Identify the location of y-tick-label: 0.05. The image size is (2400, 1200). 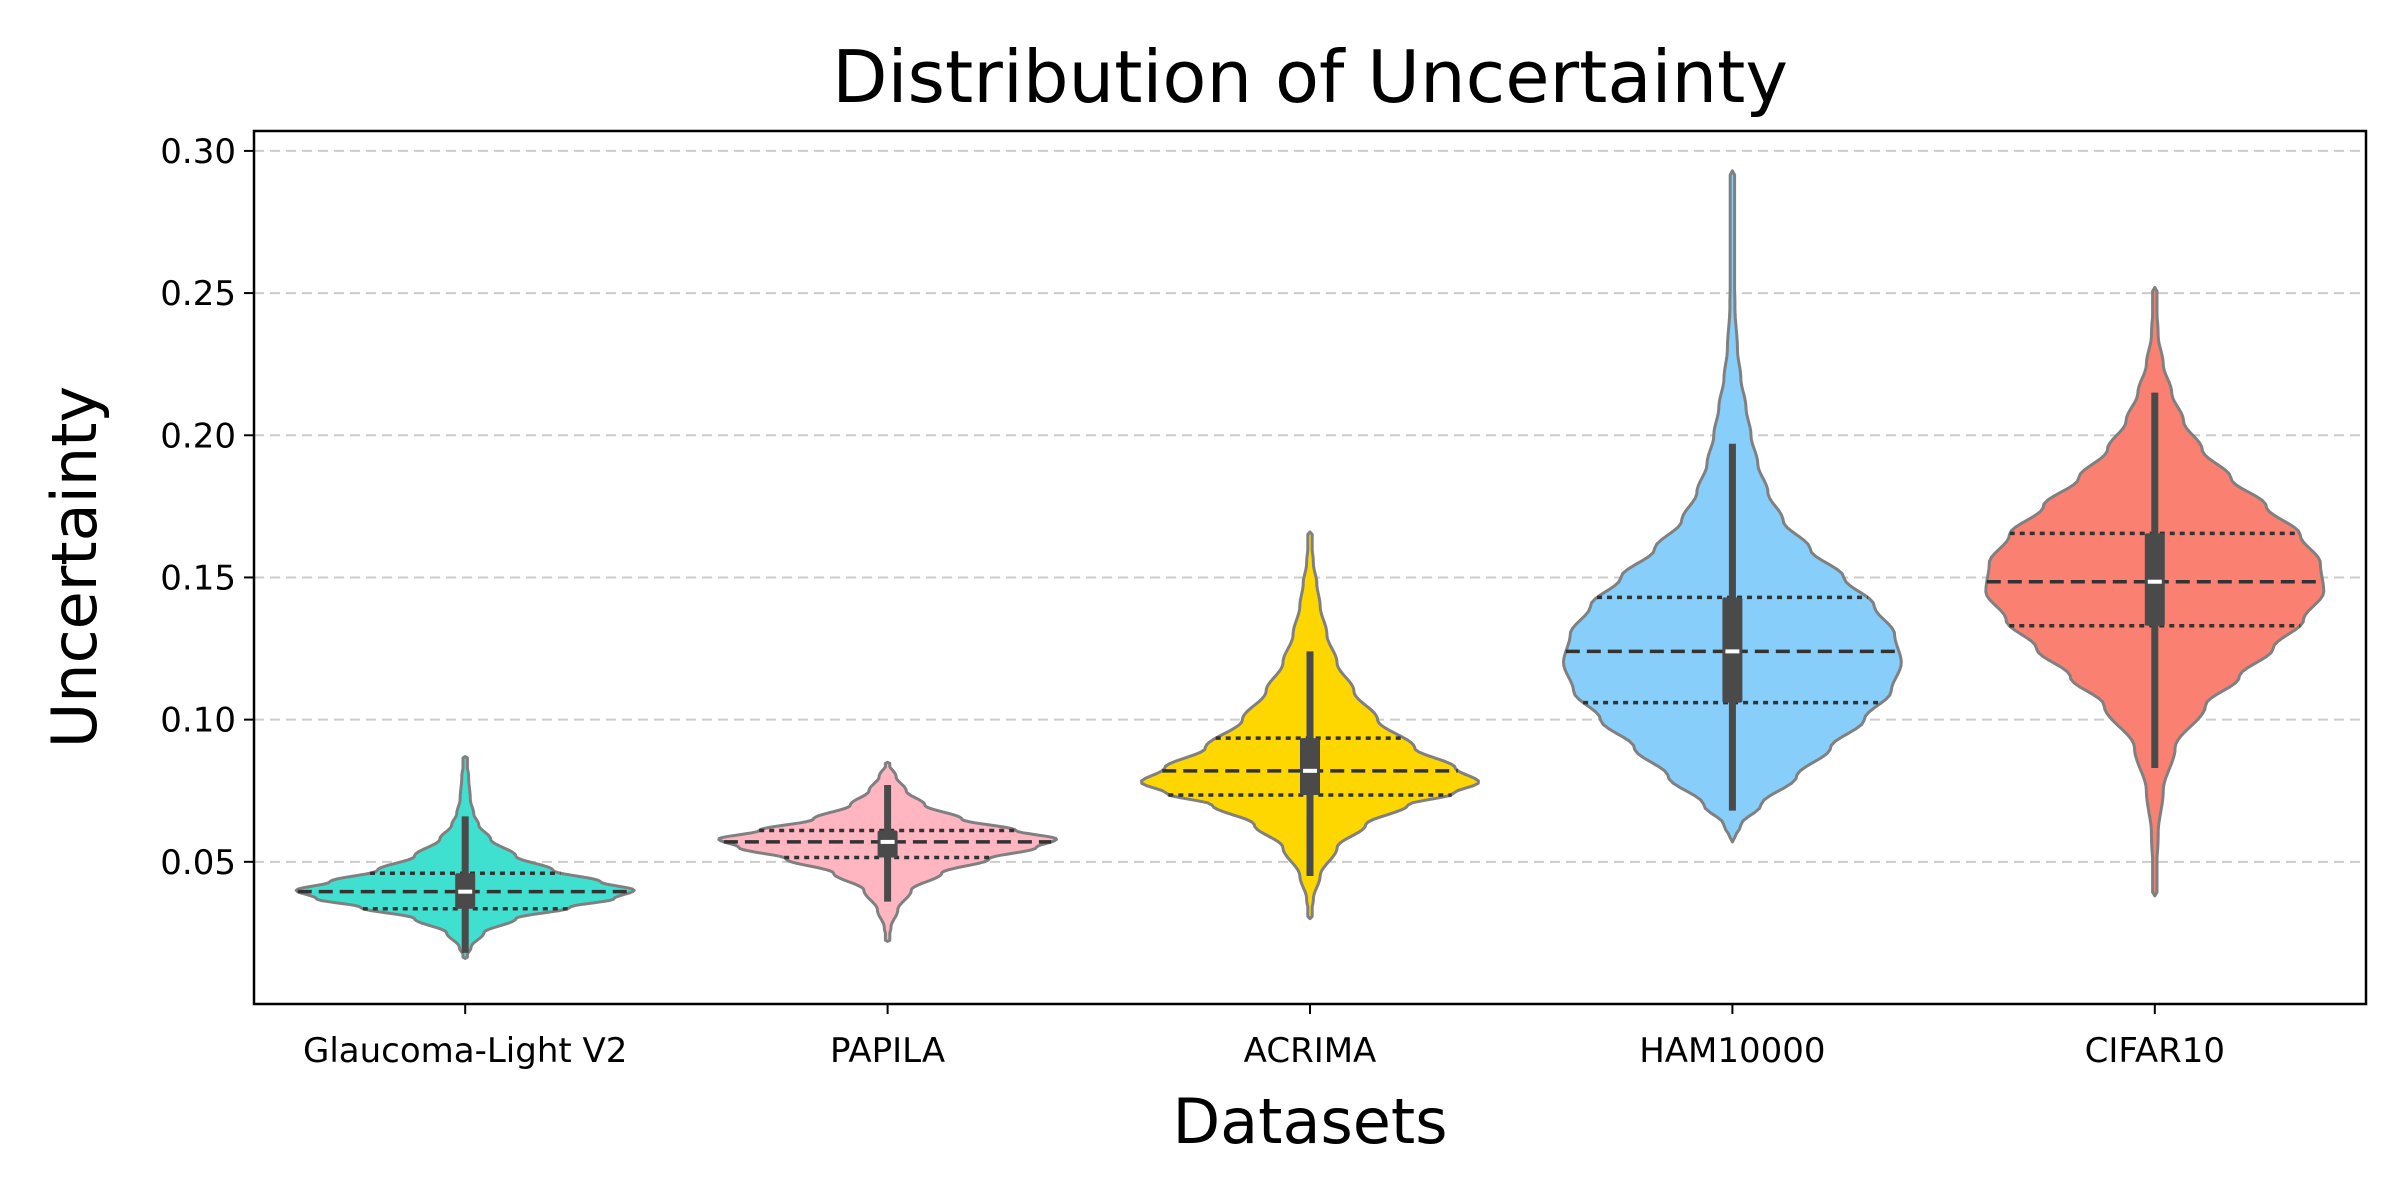
(198, 863).